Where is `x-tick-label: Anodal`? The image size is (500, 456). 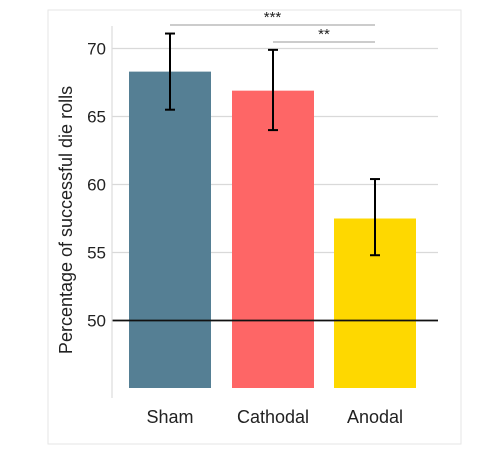 x-tick-label: Anodal is located at coordinates (375, 417).